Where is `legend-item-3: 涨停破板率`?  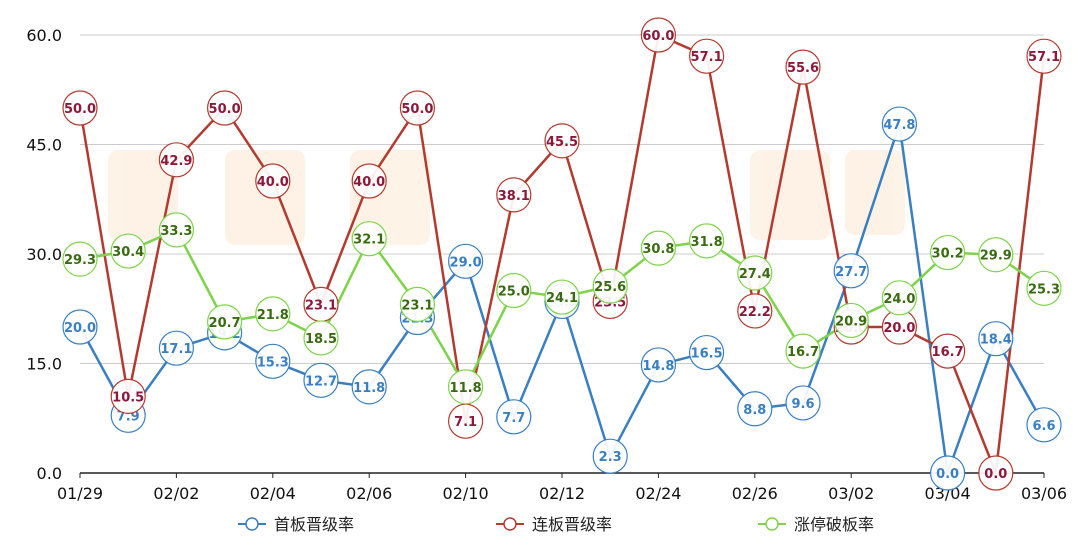 legend-item-3: 涨停破板率 is located at coordinates (816, 524).